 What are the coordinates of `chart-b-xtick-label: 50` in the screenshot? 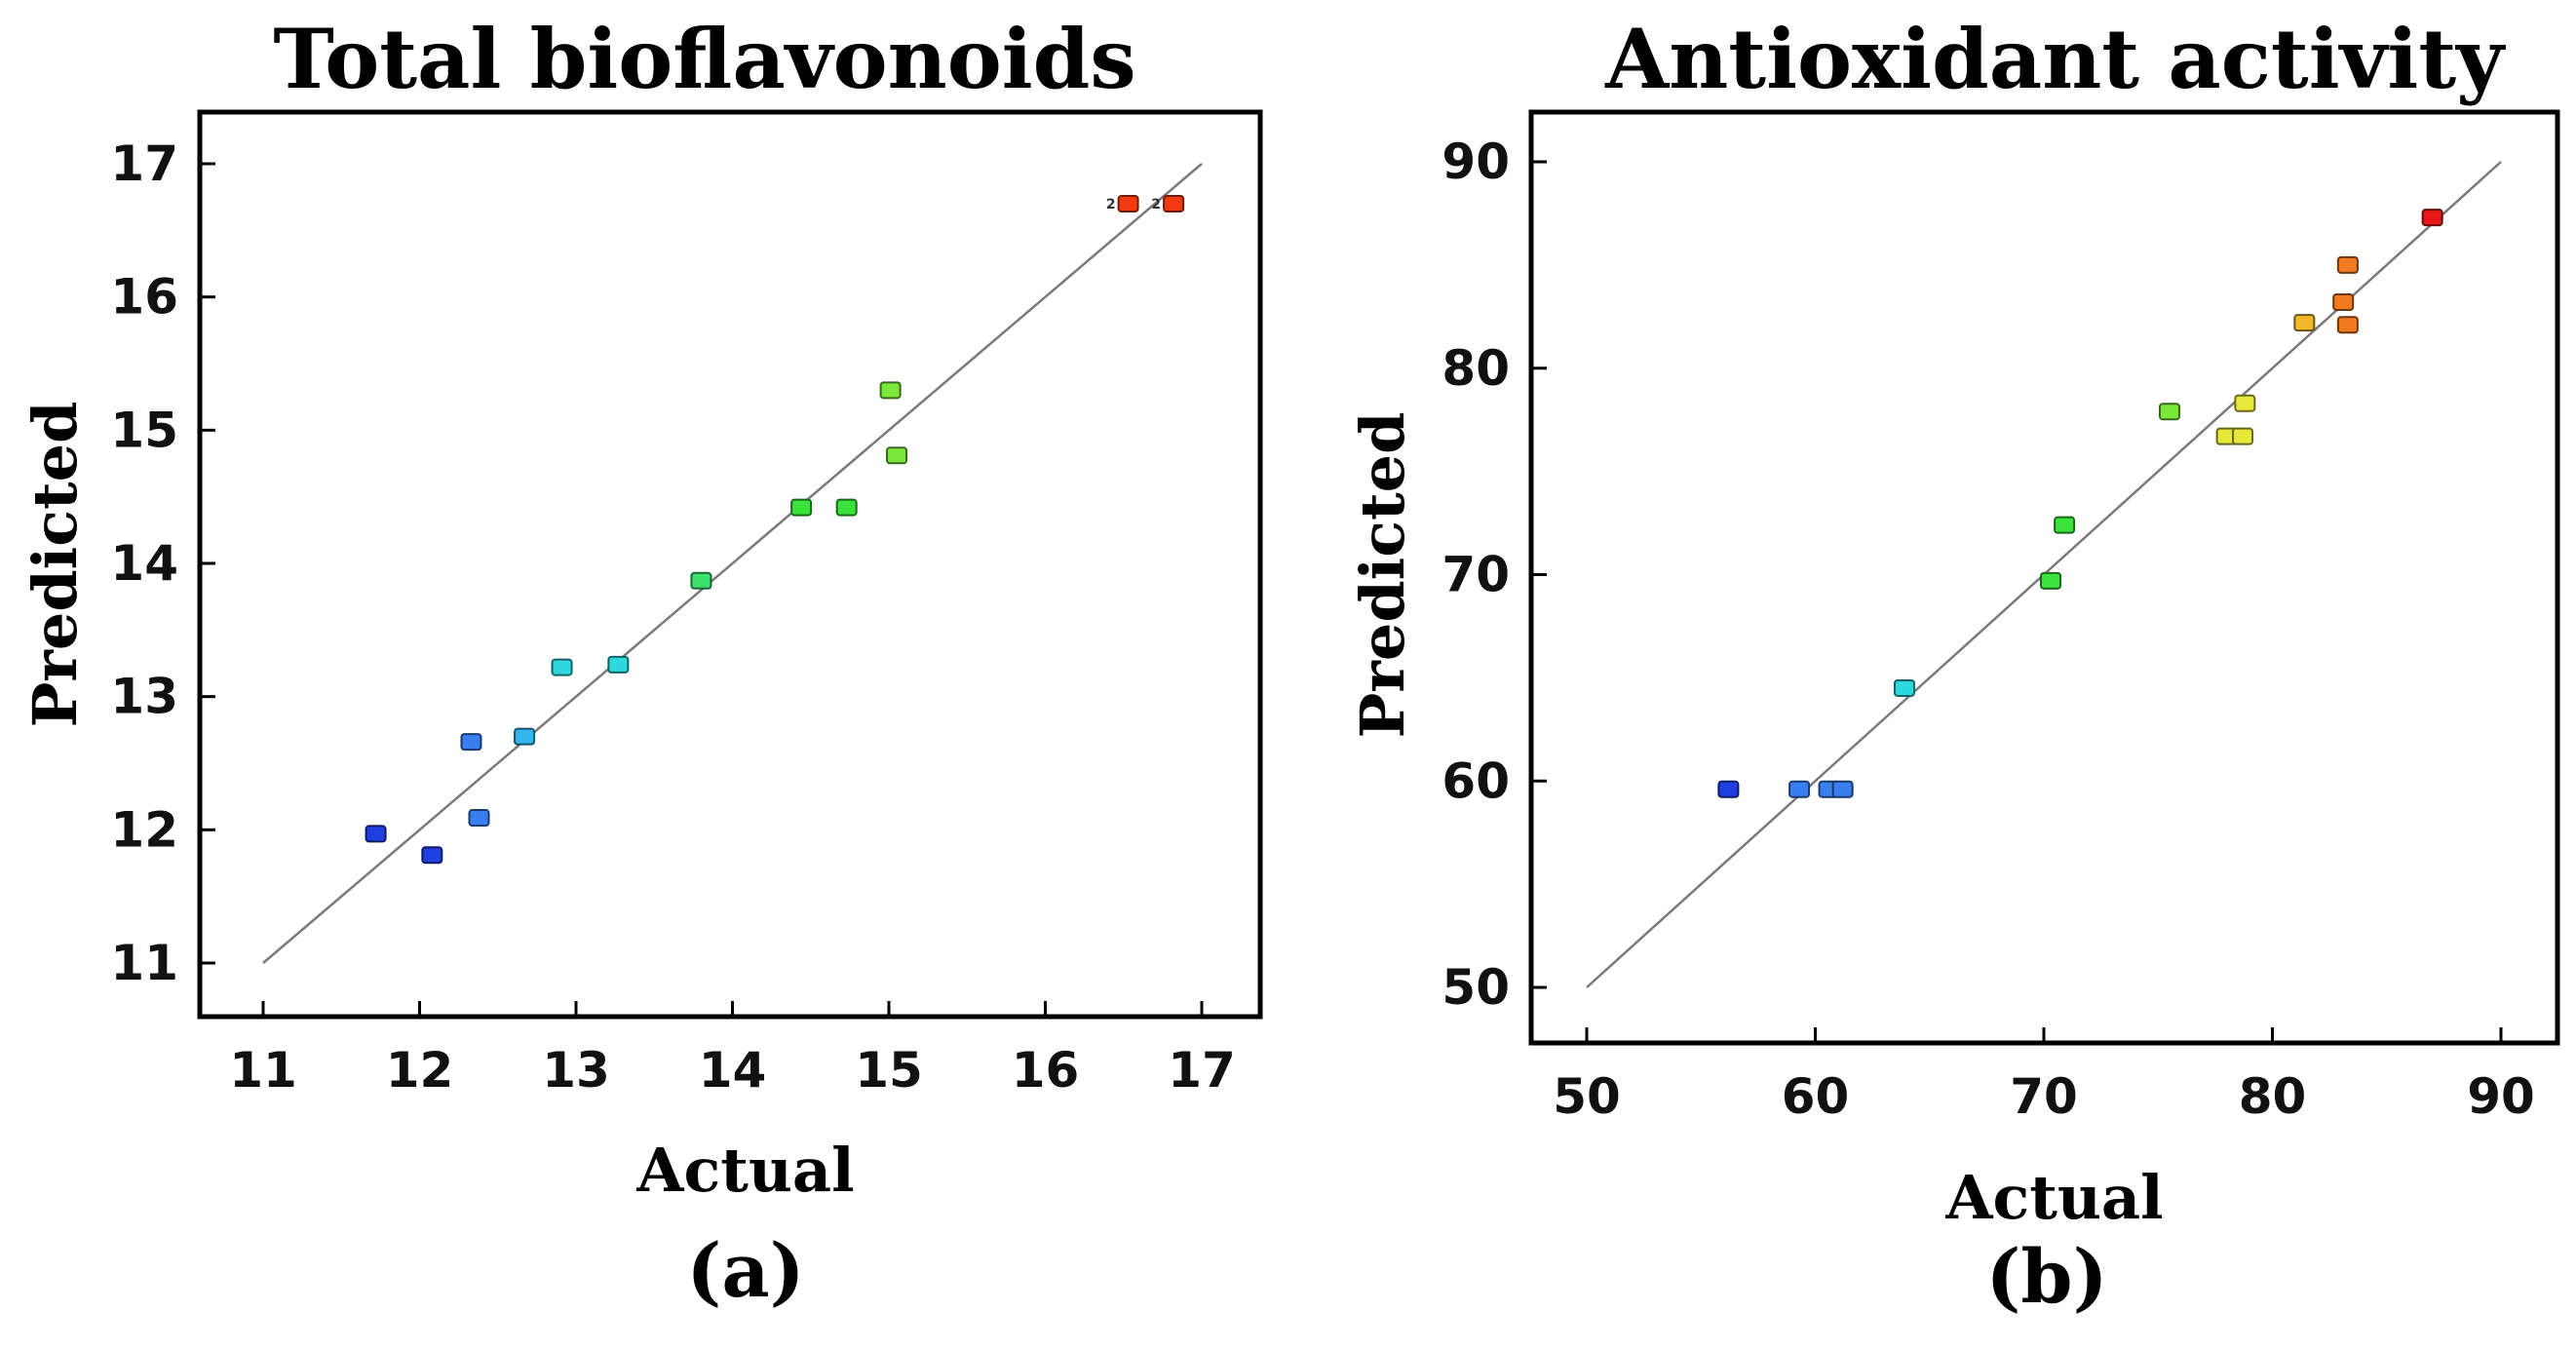 It's located at (1587, 1096).